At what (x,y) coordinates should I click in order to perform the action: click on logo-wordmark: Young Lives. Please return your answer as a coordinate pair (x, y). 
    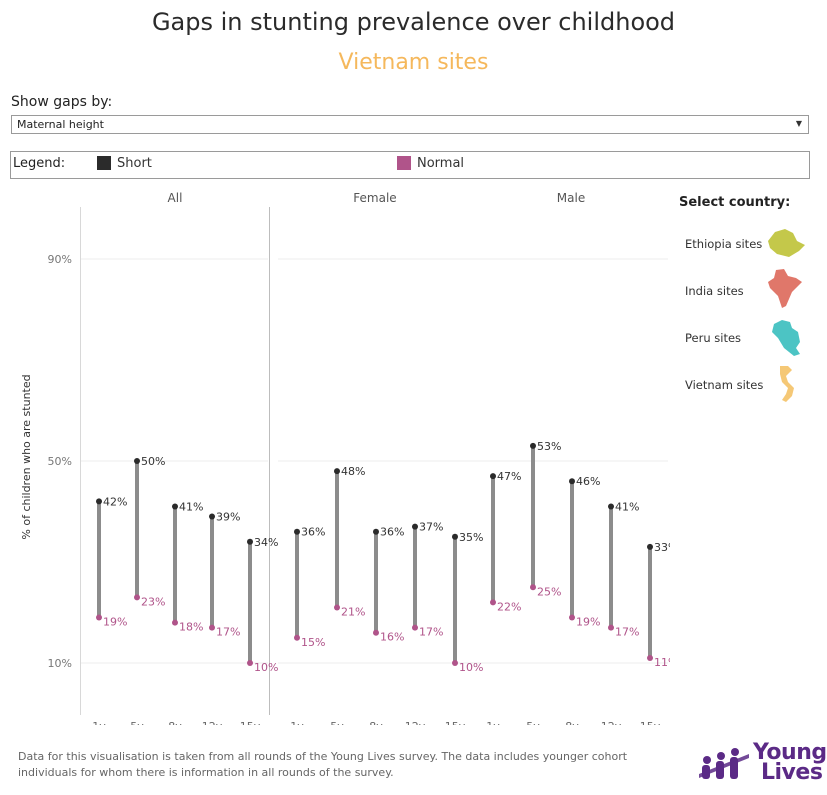
    Looking at the image, I should click on (790, 762).